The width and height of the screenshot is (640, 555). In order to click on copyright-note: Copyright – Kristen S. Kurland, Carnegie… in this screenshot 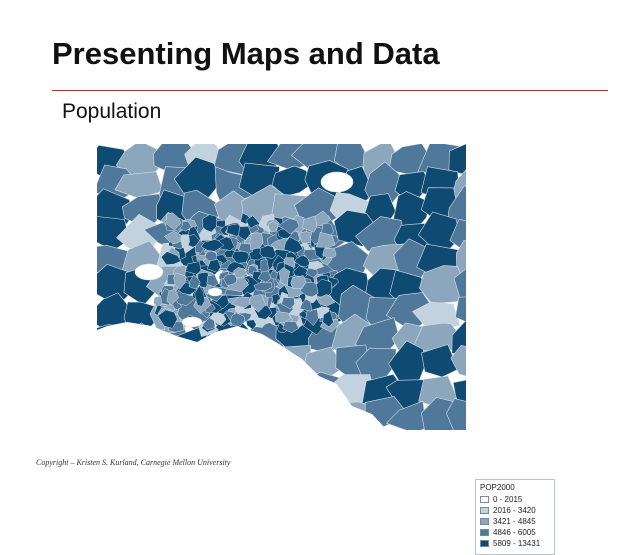, I will do `click(133, 462)`.